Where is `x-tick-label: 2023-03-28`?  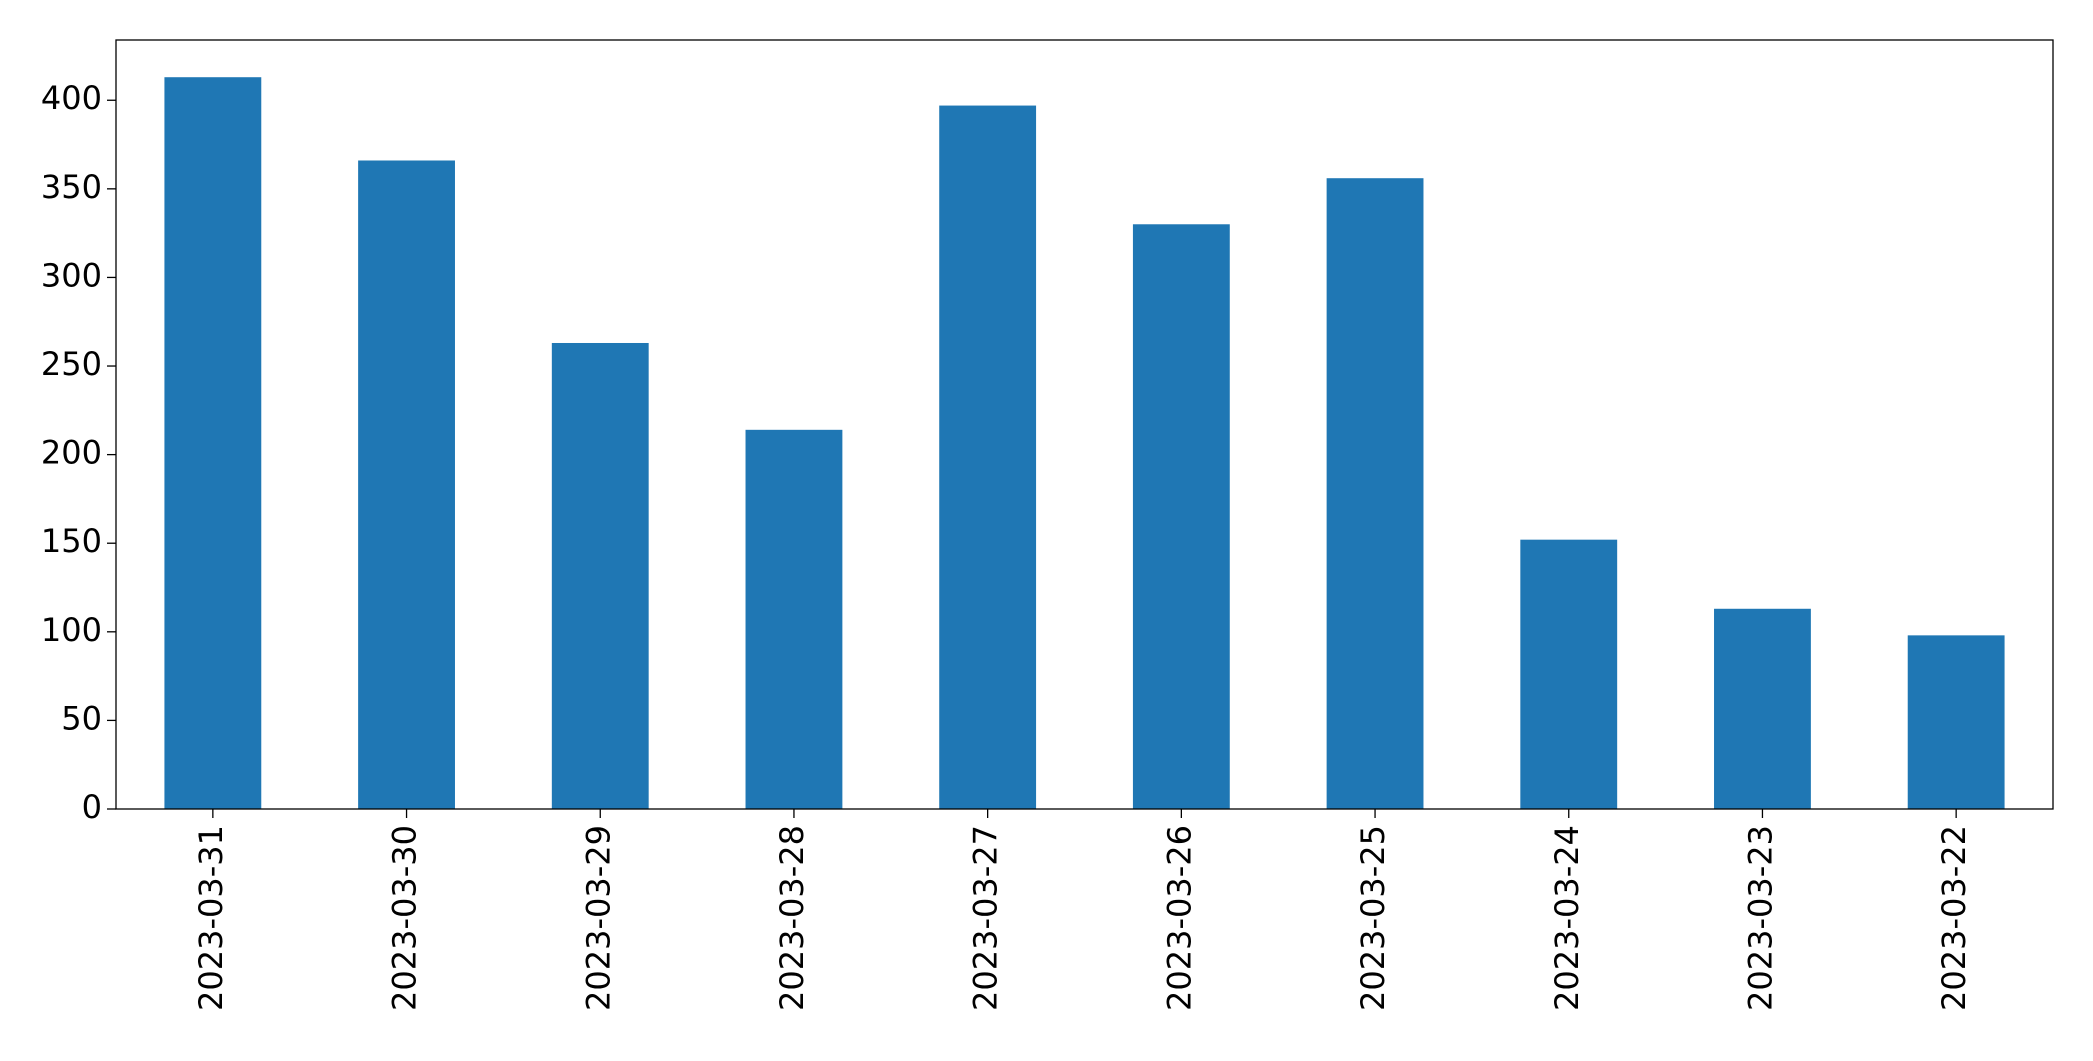
x-tick-label: 2023-03-28 is located at coordinates (792, 918).